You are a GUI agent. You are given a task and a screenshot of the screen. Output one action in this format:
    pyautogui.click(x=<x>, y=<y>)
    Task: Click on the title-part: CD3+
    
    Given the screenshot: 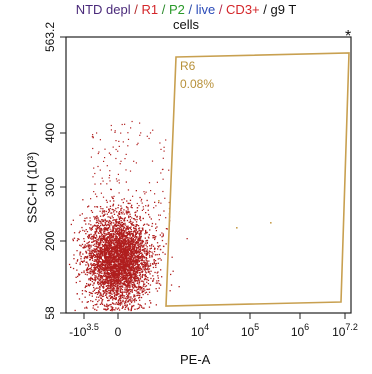 What is the action you would take?
    pyautogui.click(x=243, y=9)
    